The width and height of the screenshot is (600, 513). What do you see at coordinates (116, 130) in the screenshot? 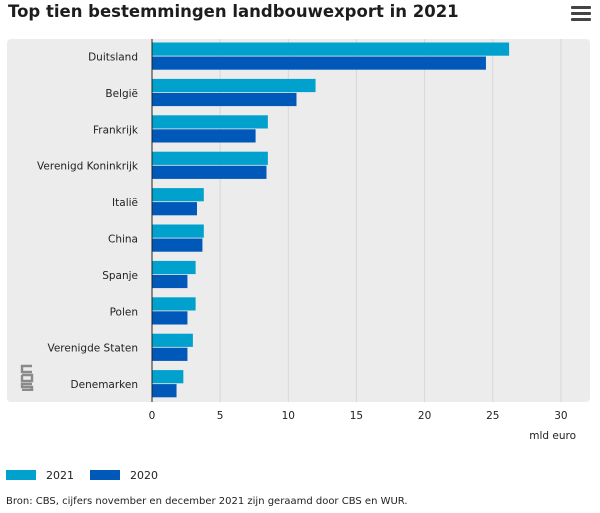
I see `category-label: Frankrijk` at bounding box center [116, 130].